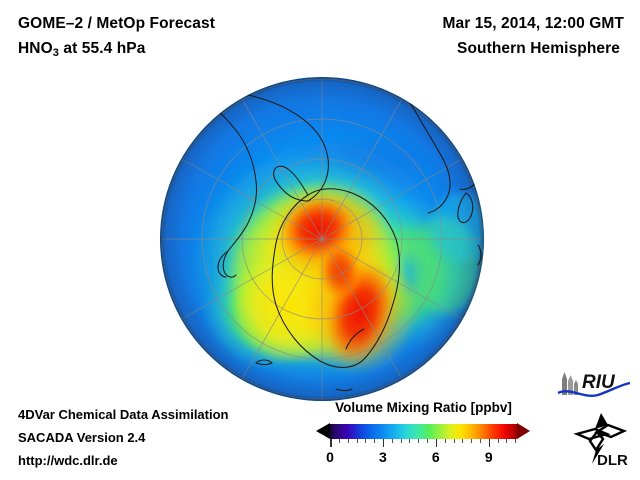  I want to click on colorbar: Volume Mixing Ratio [ppbv] 0 3 6 9, so click(423, 433).